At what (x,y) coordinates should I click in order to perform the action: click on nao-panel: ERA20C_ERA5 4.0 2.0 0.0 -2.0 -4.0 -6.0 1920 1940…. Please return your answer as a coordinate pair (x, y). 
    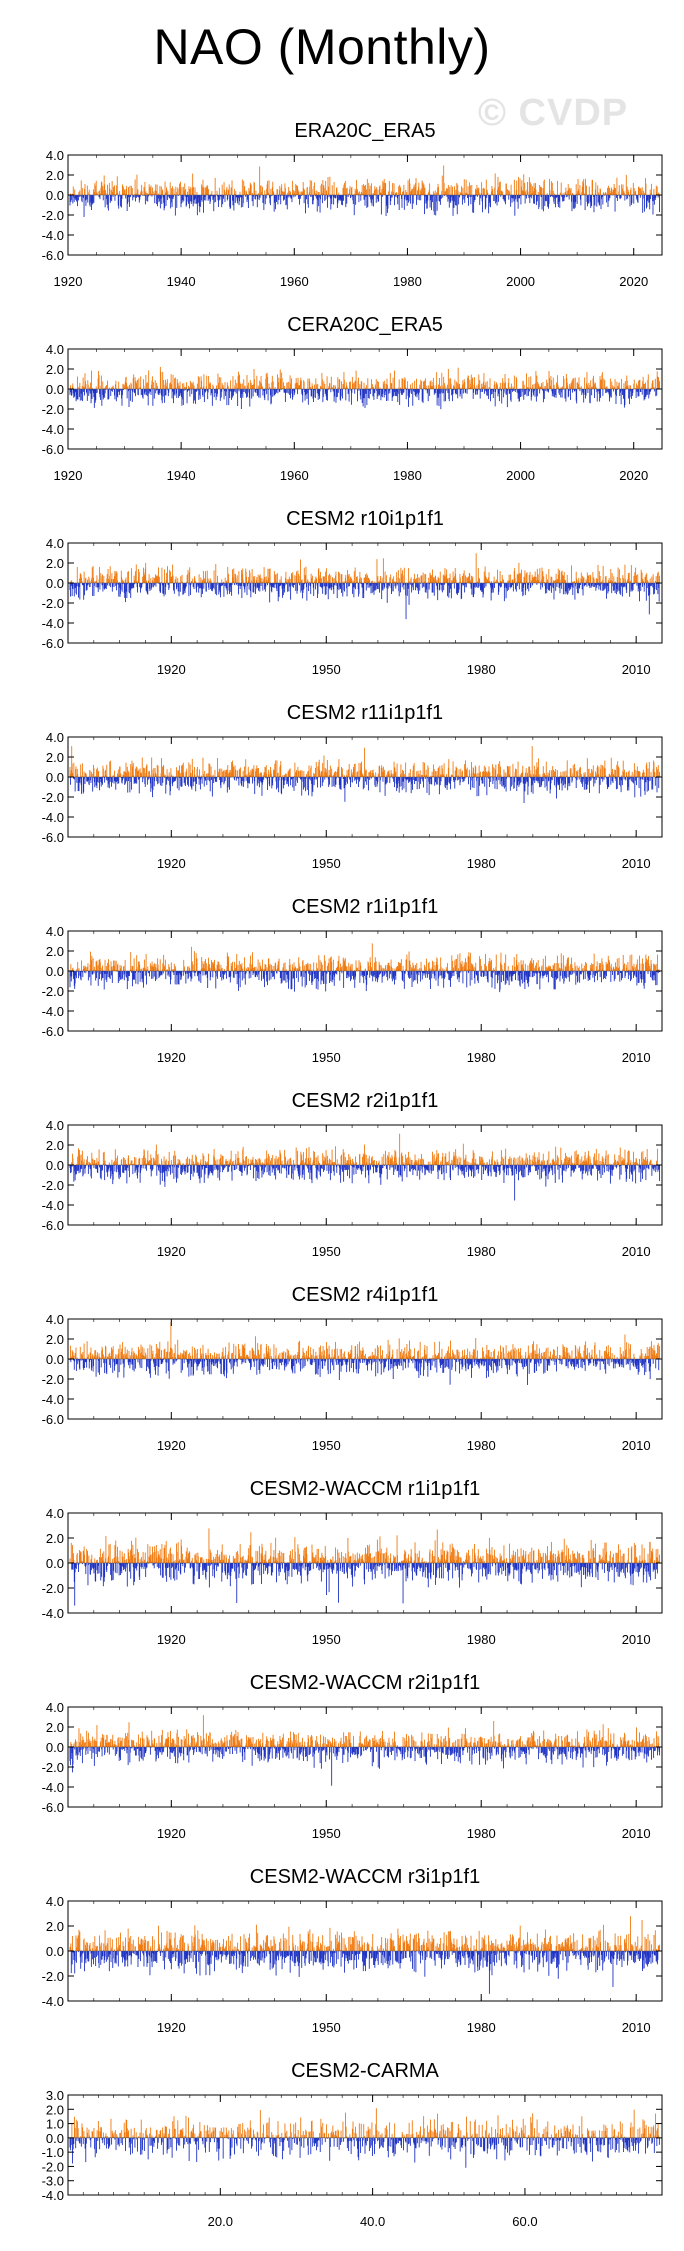
    Looking at the image, I should click on (352, 204).